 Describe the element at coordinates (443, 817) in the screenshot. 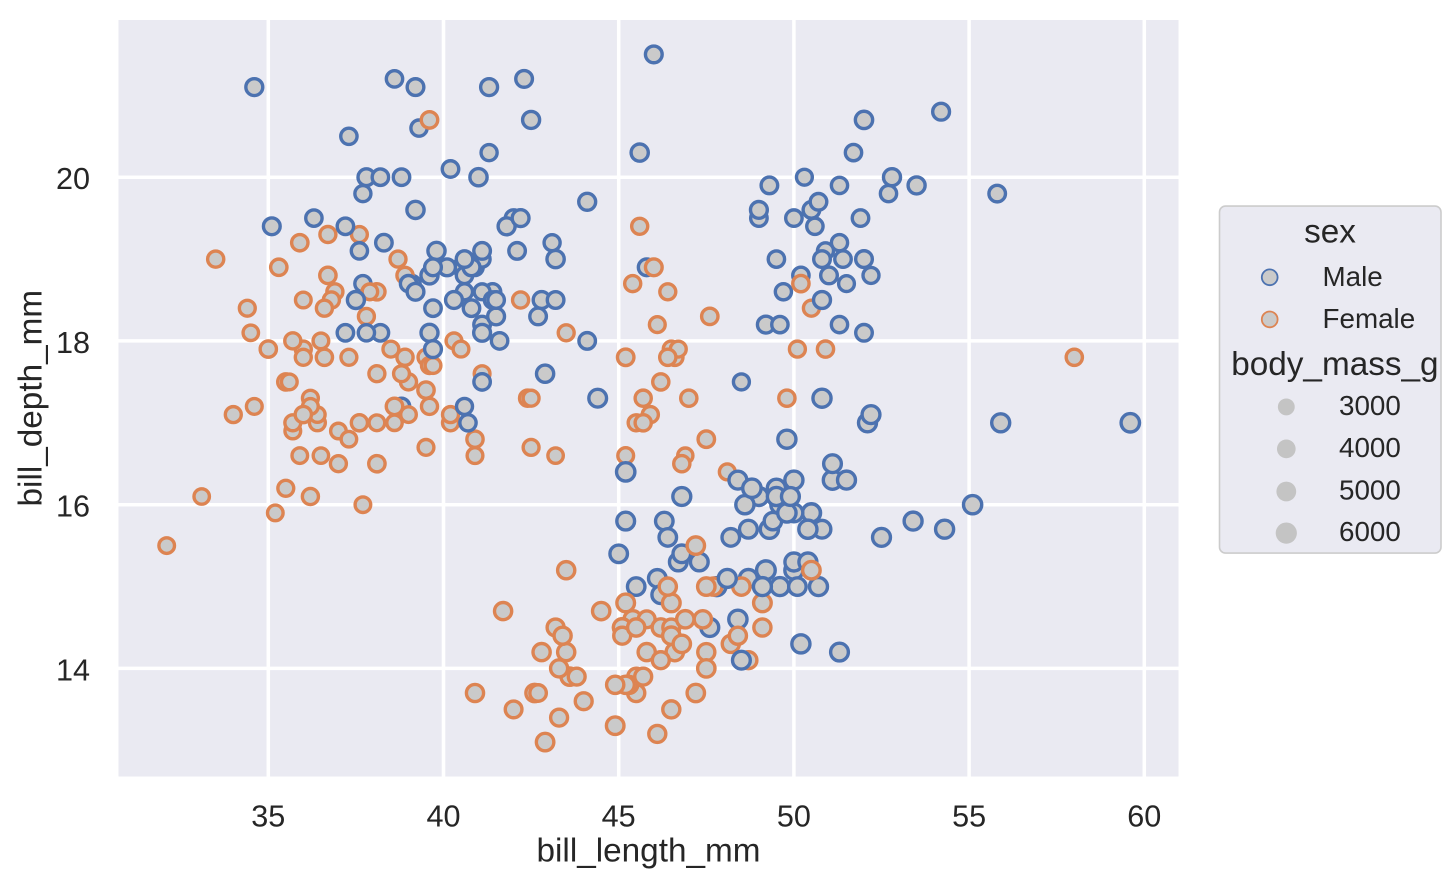

I see `svg-text: 40` at that location.